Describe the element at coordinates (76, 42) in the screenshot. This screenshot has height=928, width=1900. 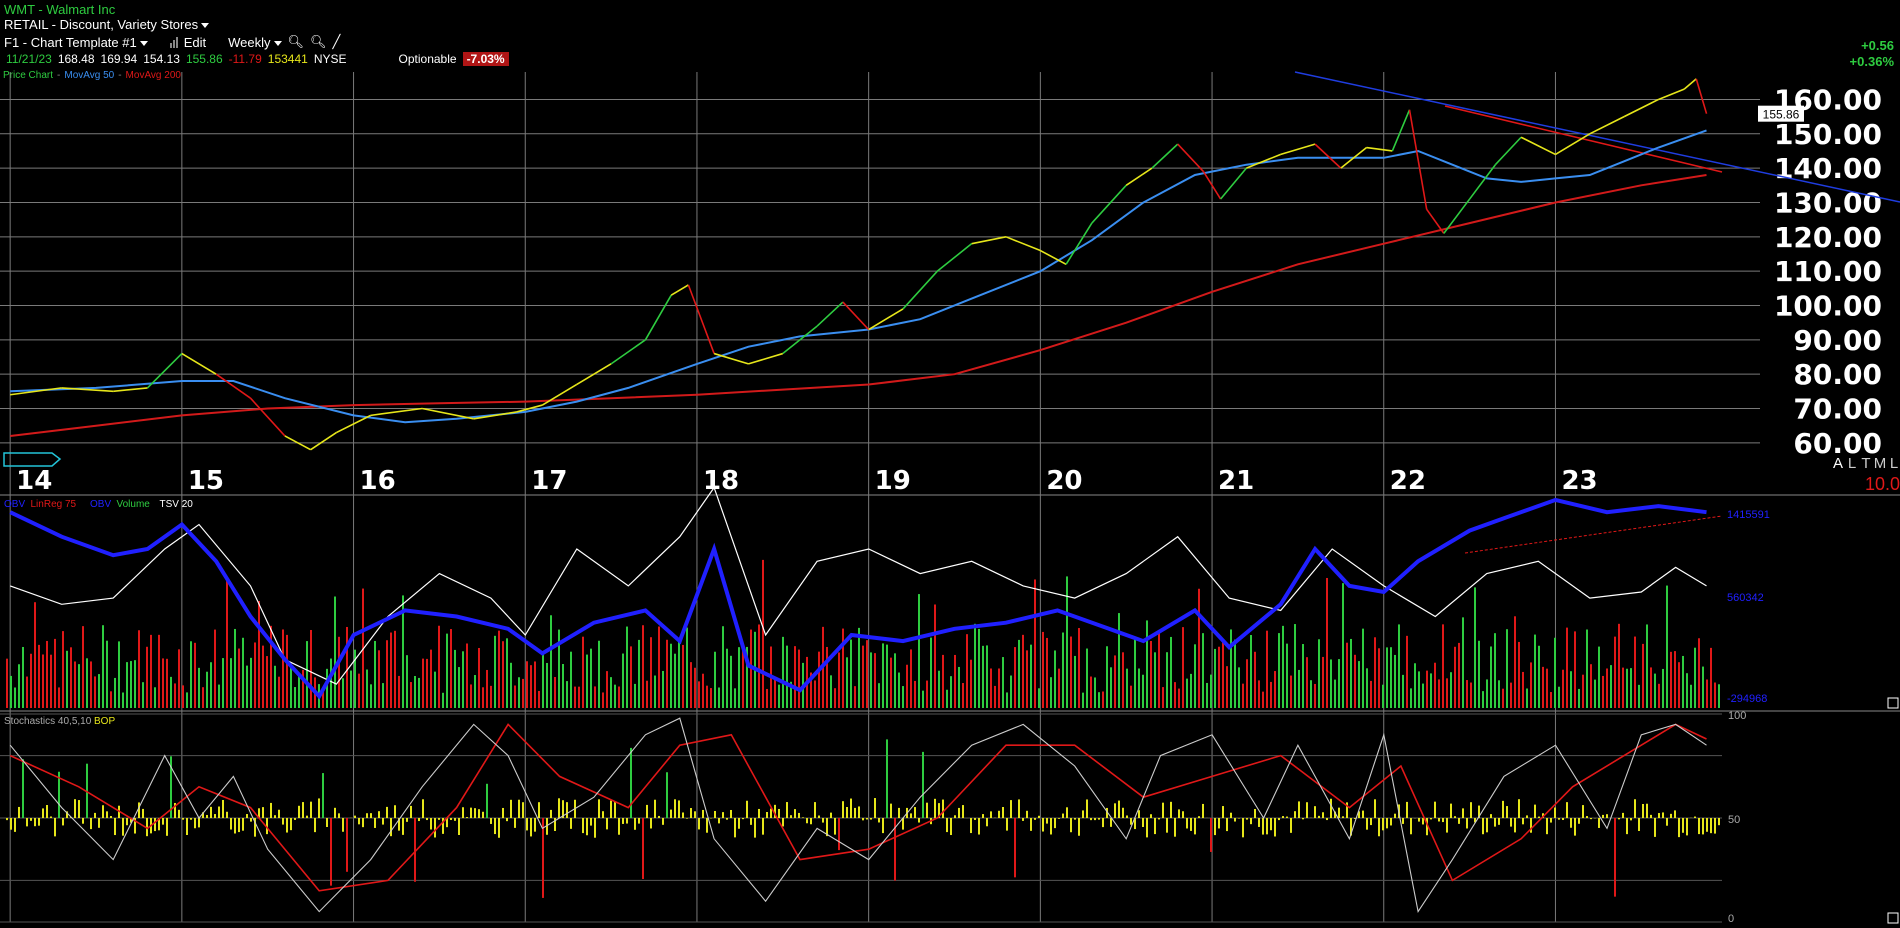
I see `chart-template-selector: F1 - Chart Template #1` at that location.